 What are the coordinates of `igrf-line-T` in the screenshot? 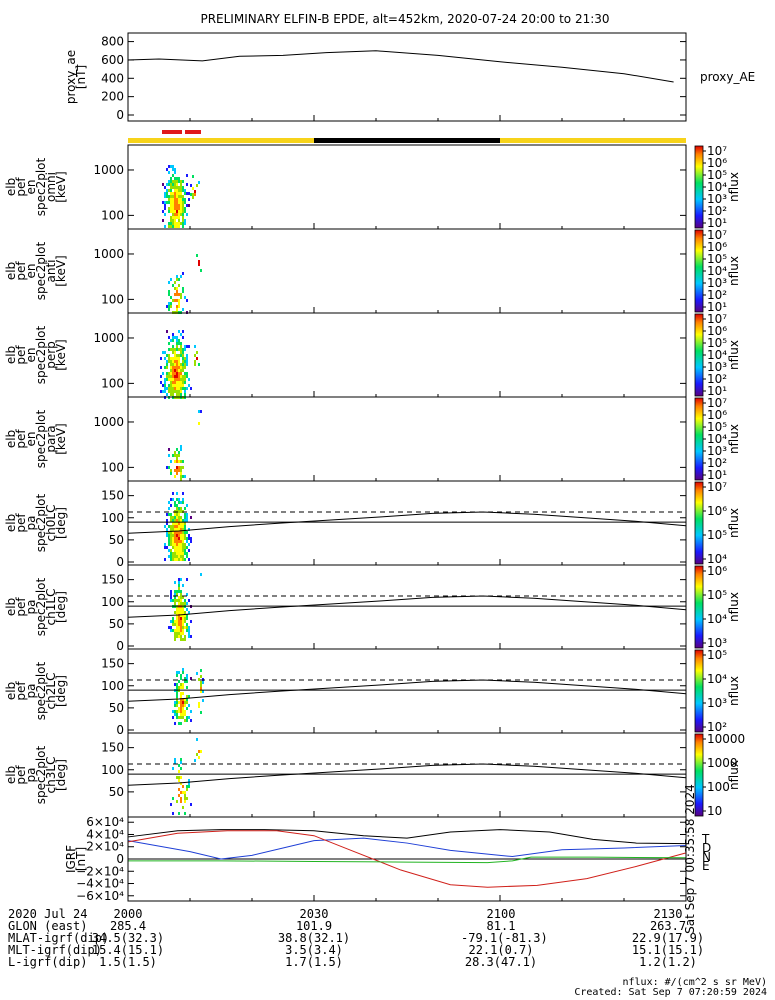 It's located at (407, 837).